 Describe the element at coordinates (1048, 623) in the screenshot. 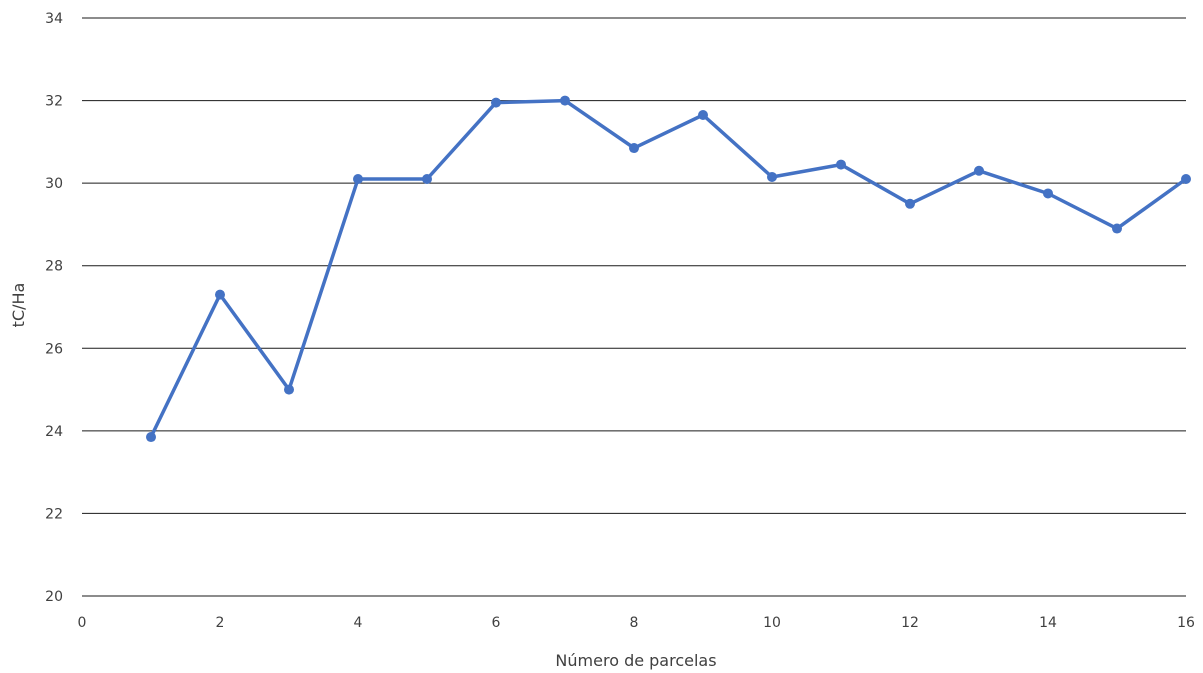

I see `x-tick-label: 14` at that location.